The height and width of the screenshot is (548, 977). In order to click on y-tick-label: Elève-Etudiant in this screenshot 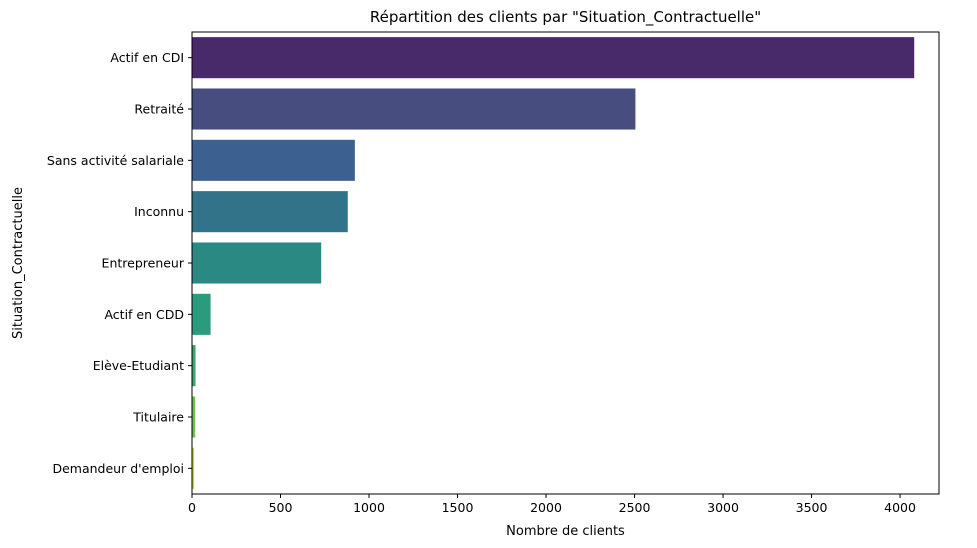, I will do `click(138, 365)`.